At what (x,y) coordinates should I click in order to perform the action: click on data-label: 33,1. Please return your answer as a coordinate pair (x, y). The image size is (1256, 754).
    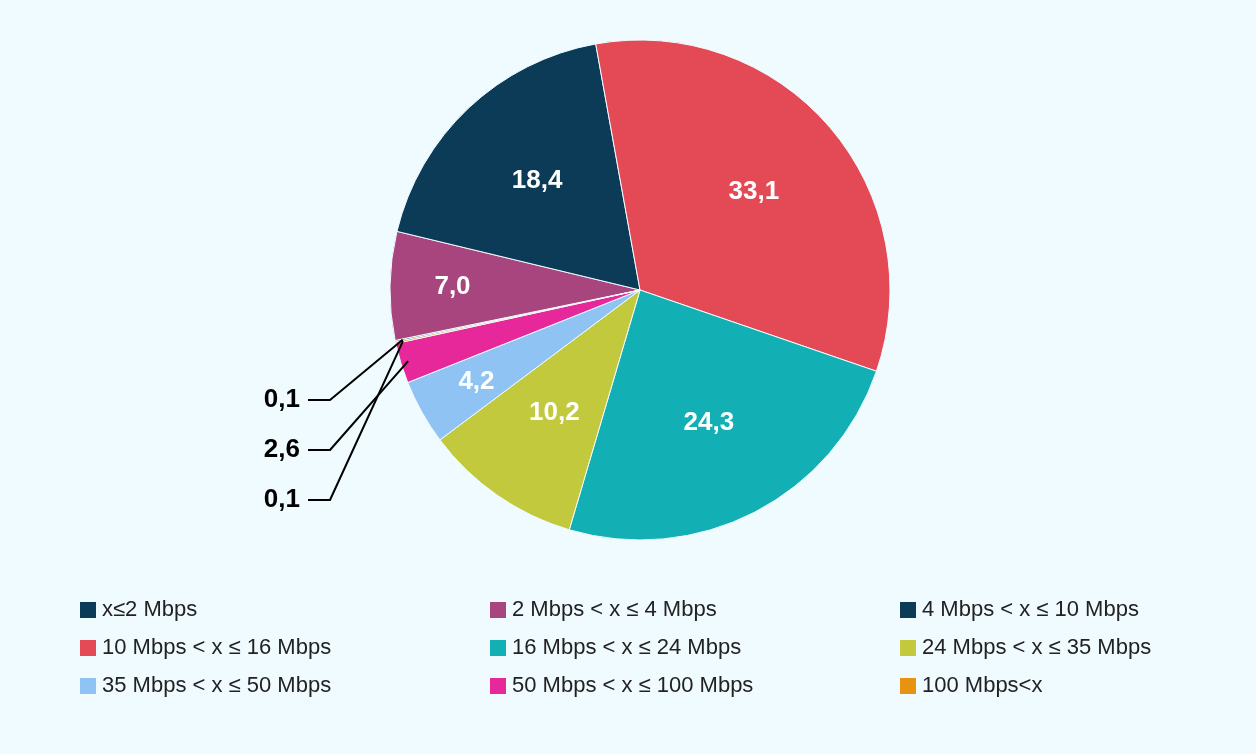
    Looking at the image, I should click on (754, 190).